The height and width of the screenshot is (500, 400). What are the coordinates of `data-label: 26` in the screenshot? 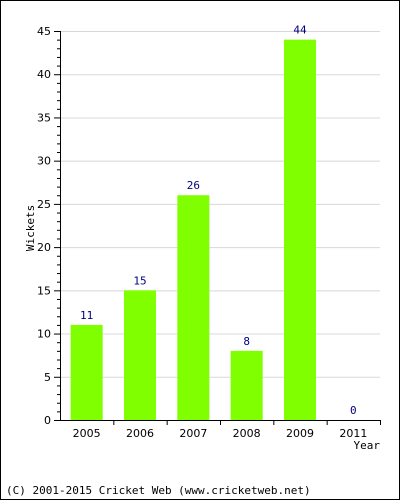 It's located at (193, 185).